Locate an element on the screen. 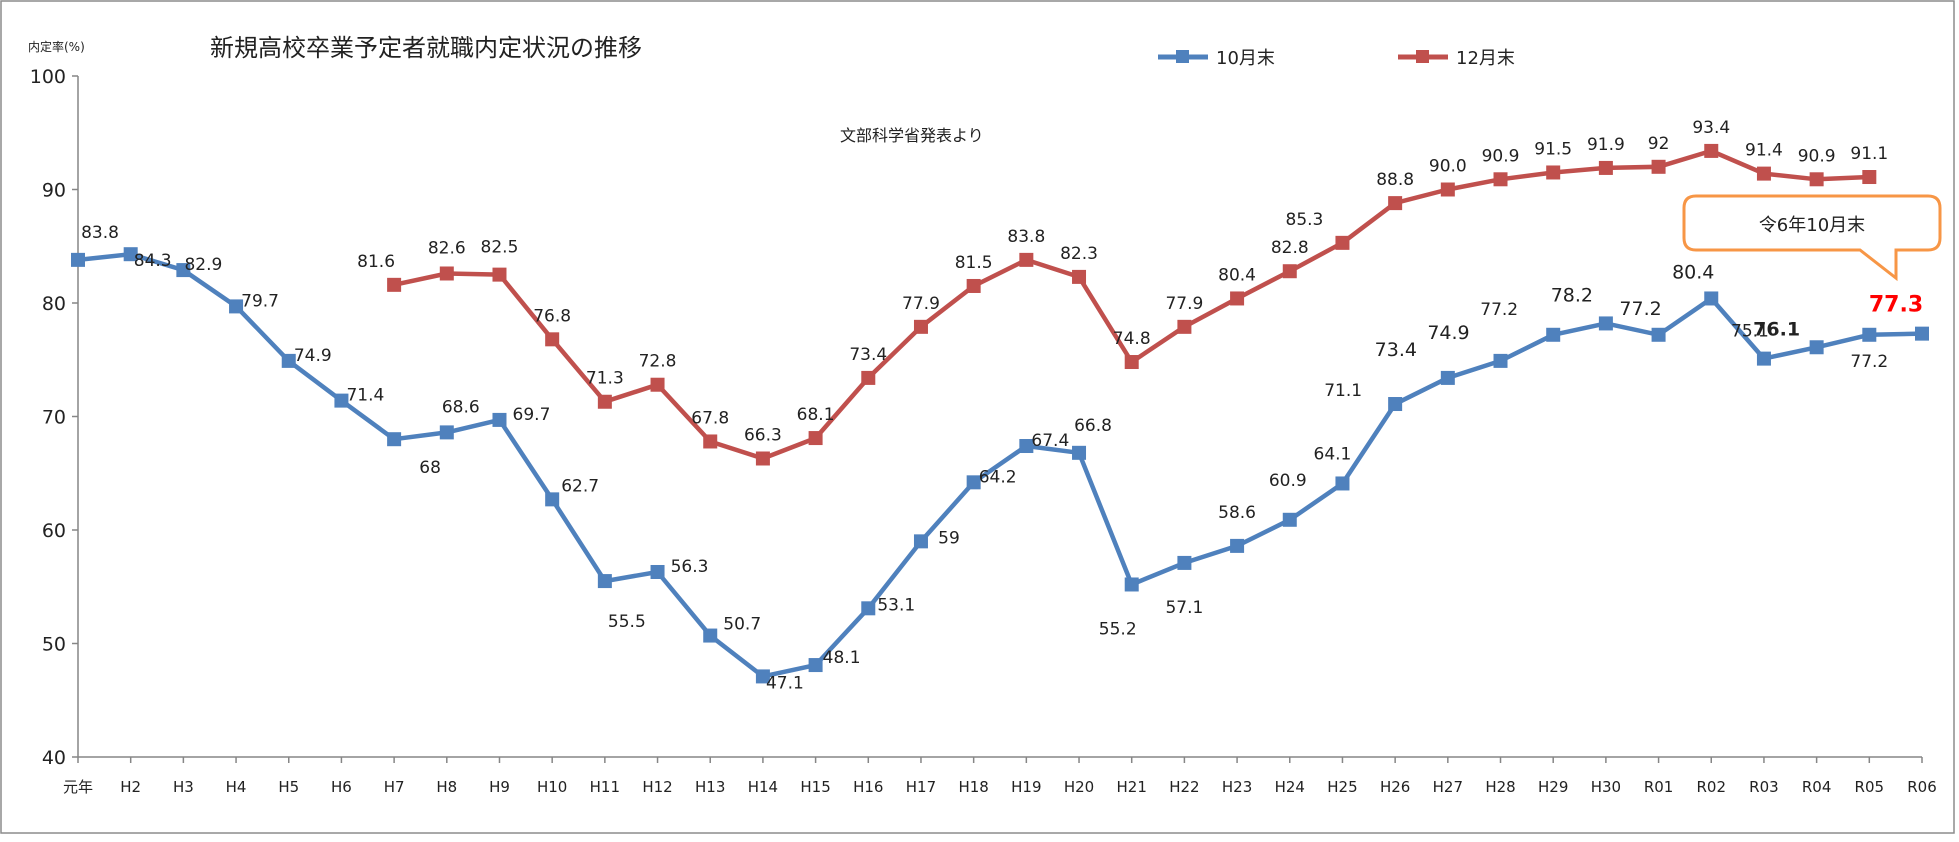  data-label-10: 50.7 is located at coordinates (742, 625).